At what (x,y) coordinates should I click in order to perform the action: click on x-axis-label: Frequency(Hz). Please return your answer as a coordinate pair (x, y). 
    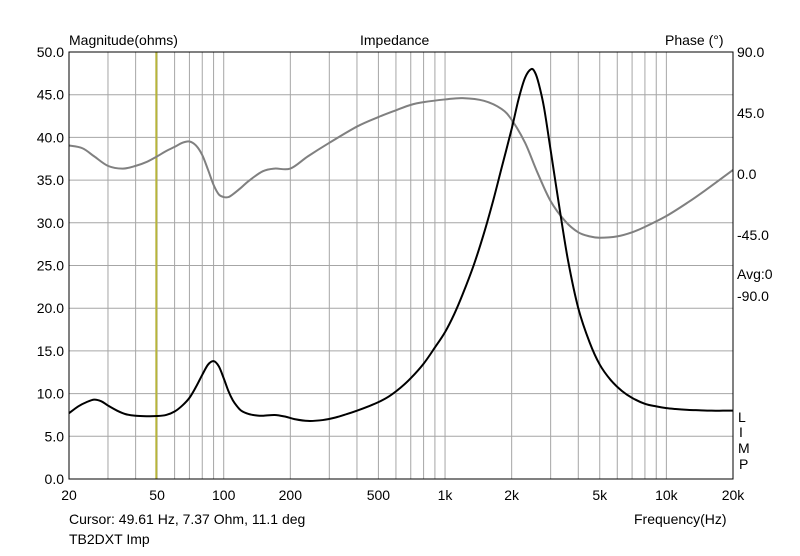
    Looking at the image, I should click on (680, 519).